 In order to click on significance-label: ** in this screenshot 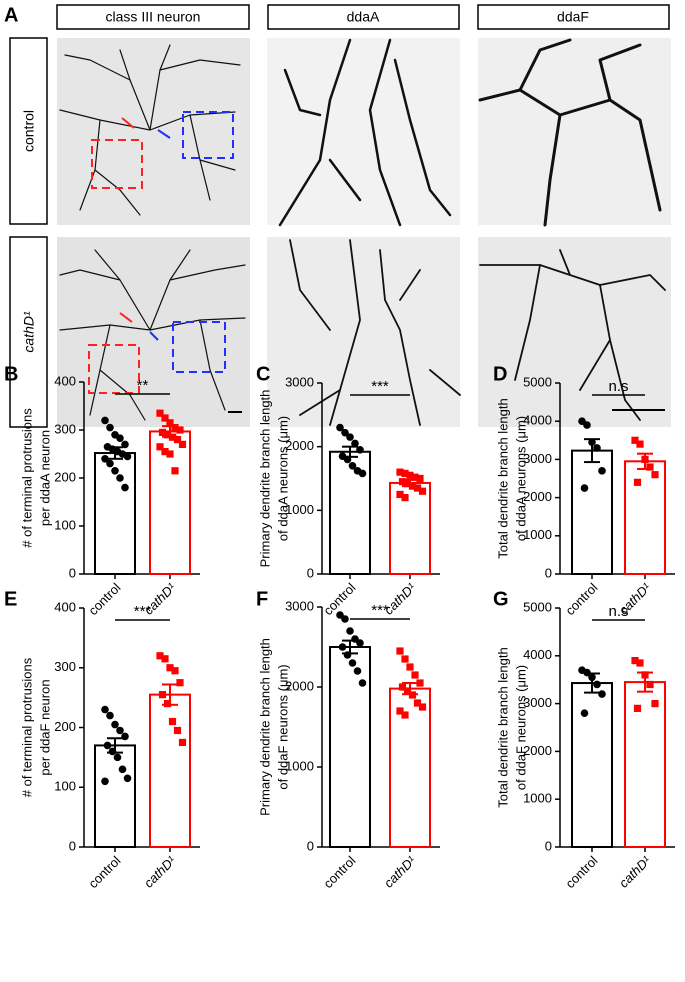, I will do `click(143, 385)`.